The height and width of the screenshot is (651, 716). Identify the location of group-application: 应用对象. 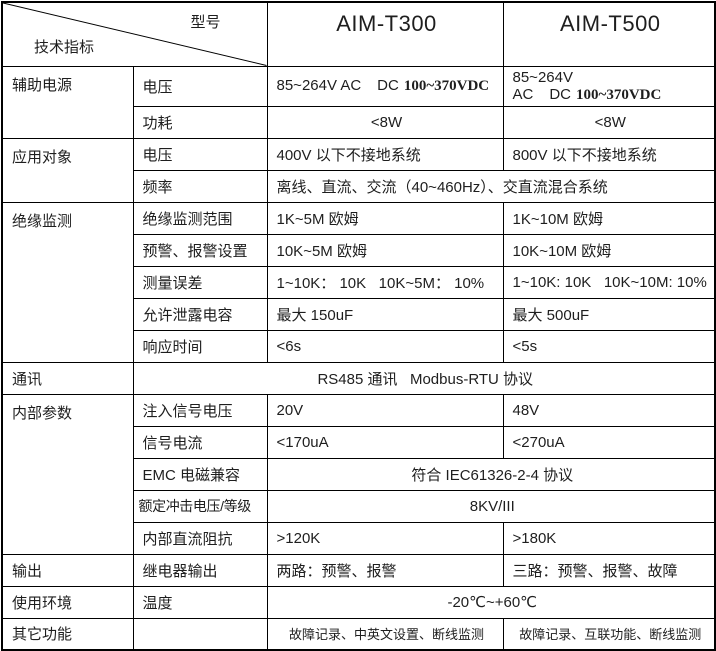
(67, 170).